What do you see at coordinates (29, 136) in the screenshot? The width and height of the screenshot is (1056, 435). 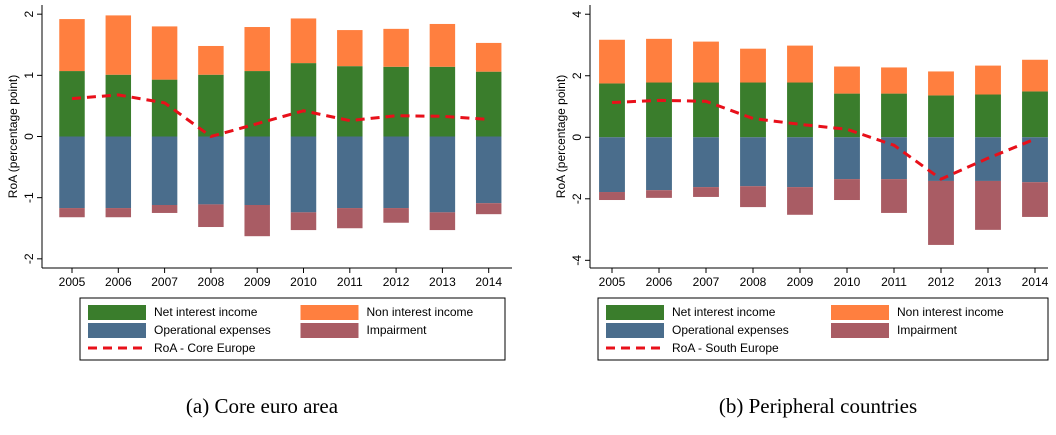 I see `y-tick-label: 0` at bounding box center [29, 136].